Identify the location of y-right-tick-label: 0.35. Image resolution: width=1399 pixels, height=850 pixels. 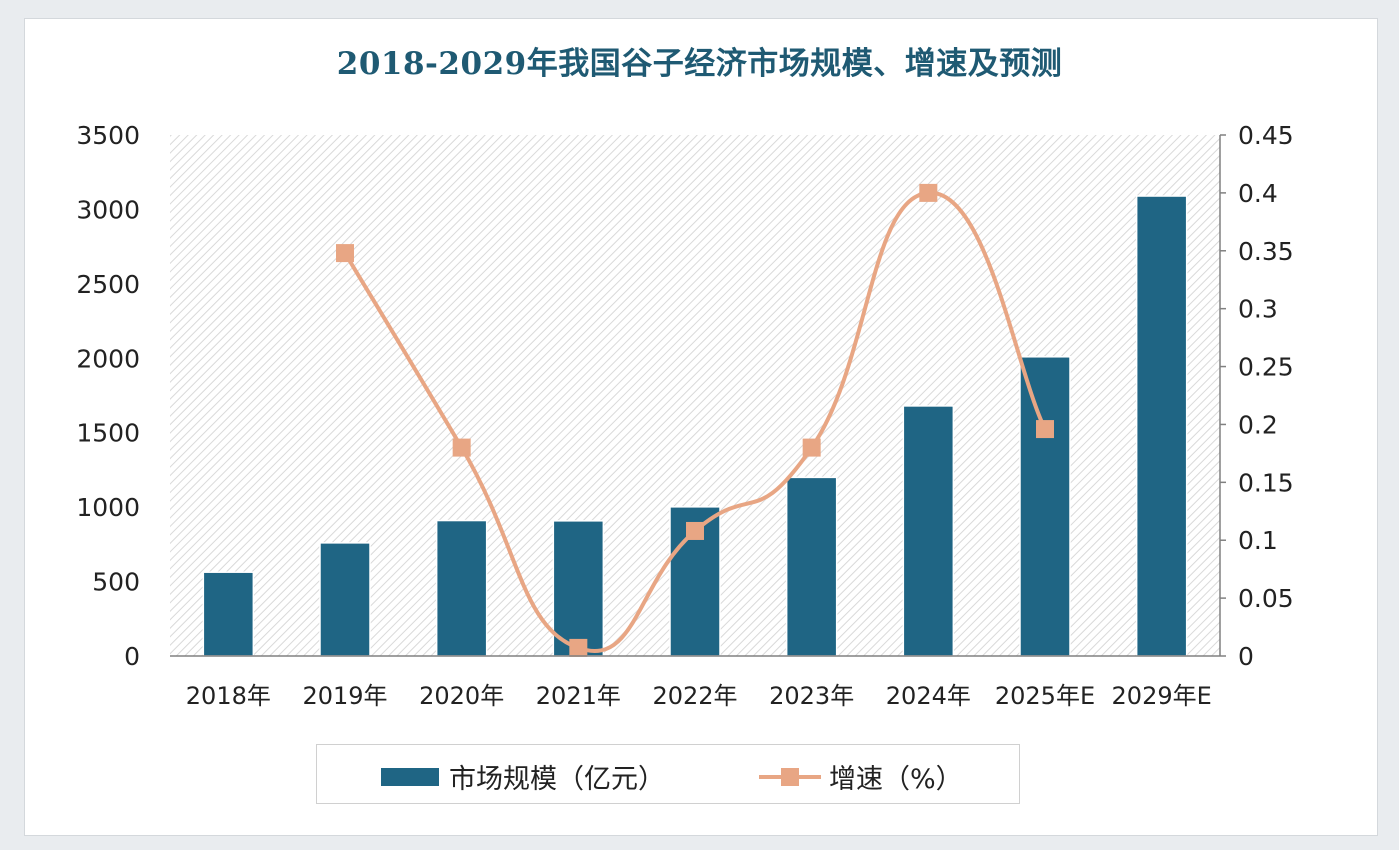
(1266, 251).